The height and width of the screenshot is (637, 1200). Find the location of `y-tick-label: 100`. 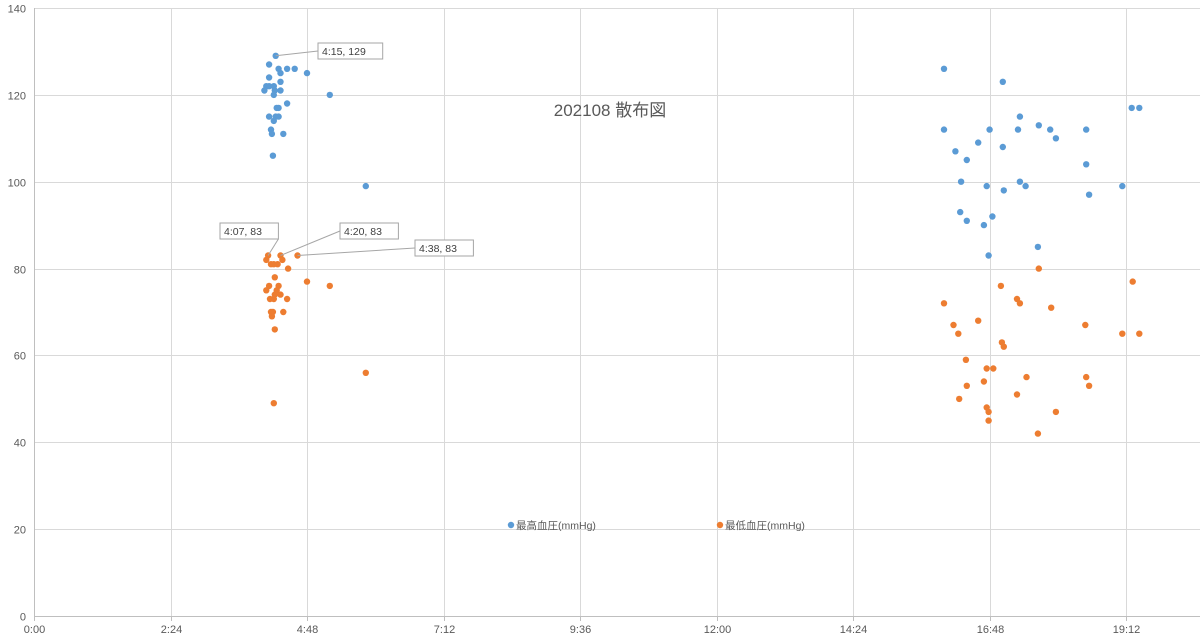

y-tick-label: 100 is located at coordinates (17, 184).